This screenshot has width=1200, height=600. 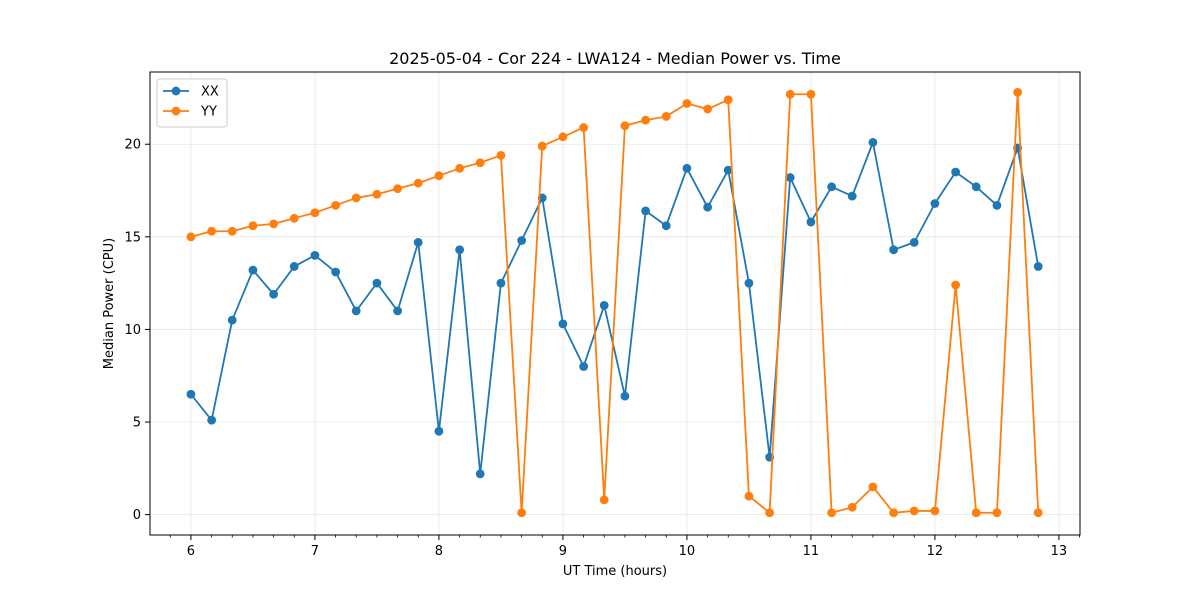 I want to click on y-tick-label: 5, so click(x=137, y=423).